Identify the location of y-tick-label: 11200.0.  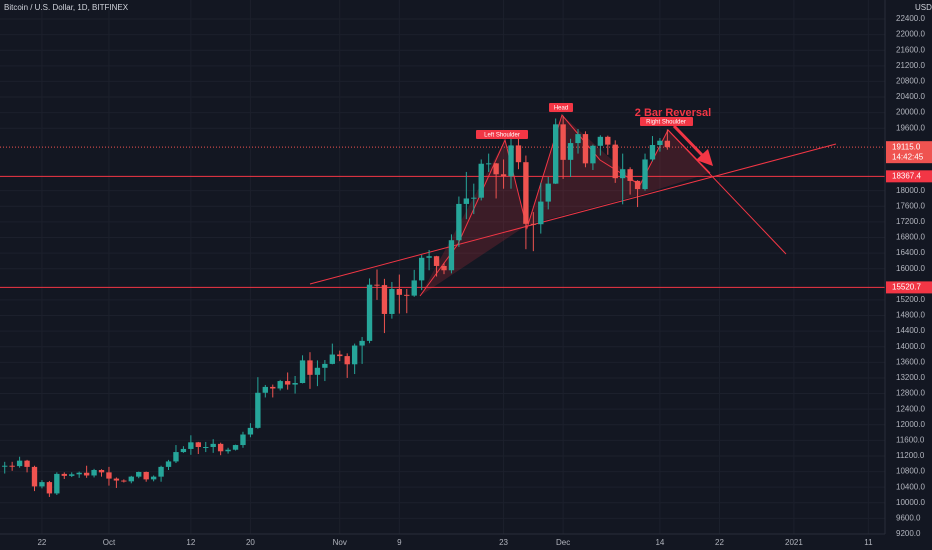
(910, 455).